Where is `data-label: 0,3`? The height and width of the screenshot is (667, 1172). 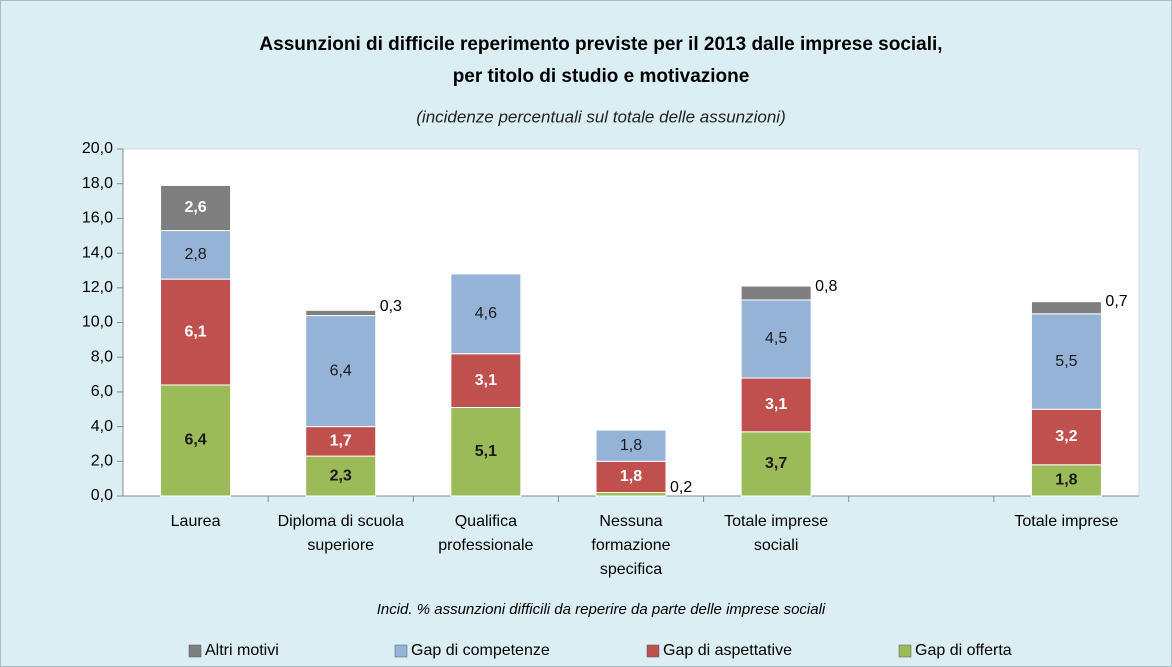
data-label: 0,3 is located at coordinates (391, 306).